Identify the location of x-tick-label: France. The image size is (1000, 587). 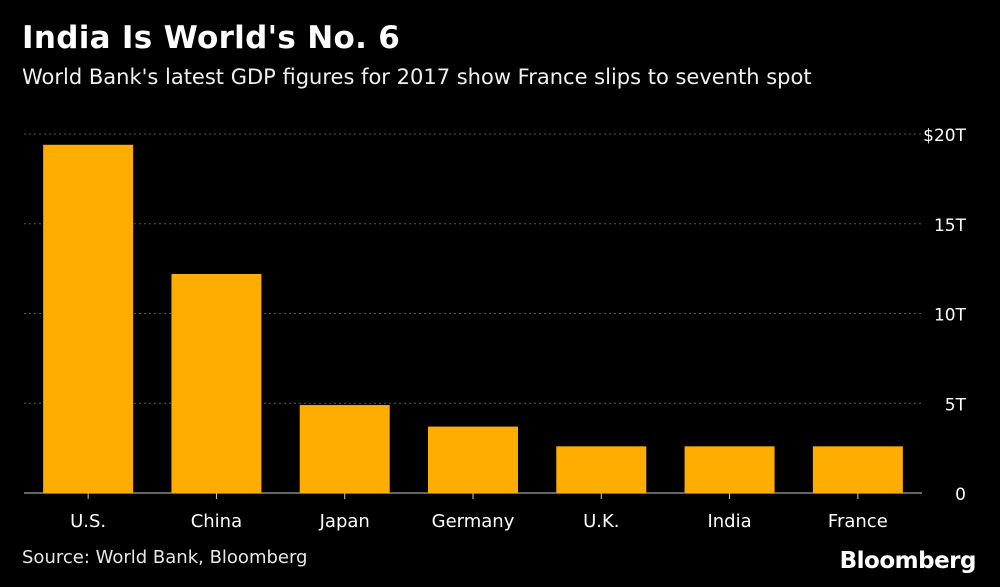
(858, 521).